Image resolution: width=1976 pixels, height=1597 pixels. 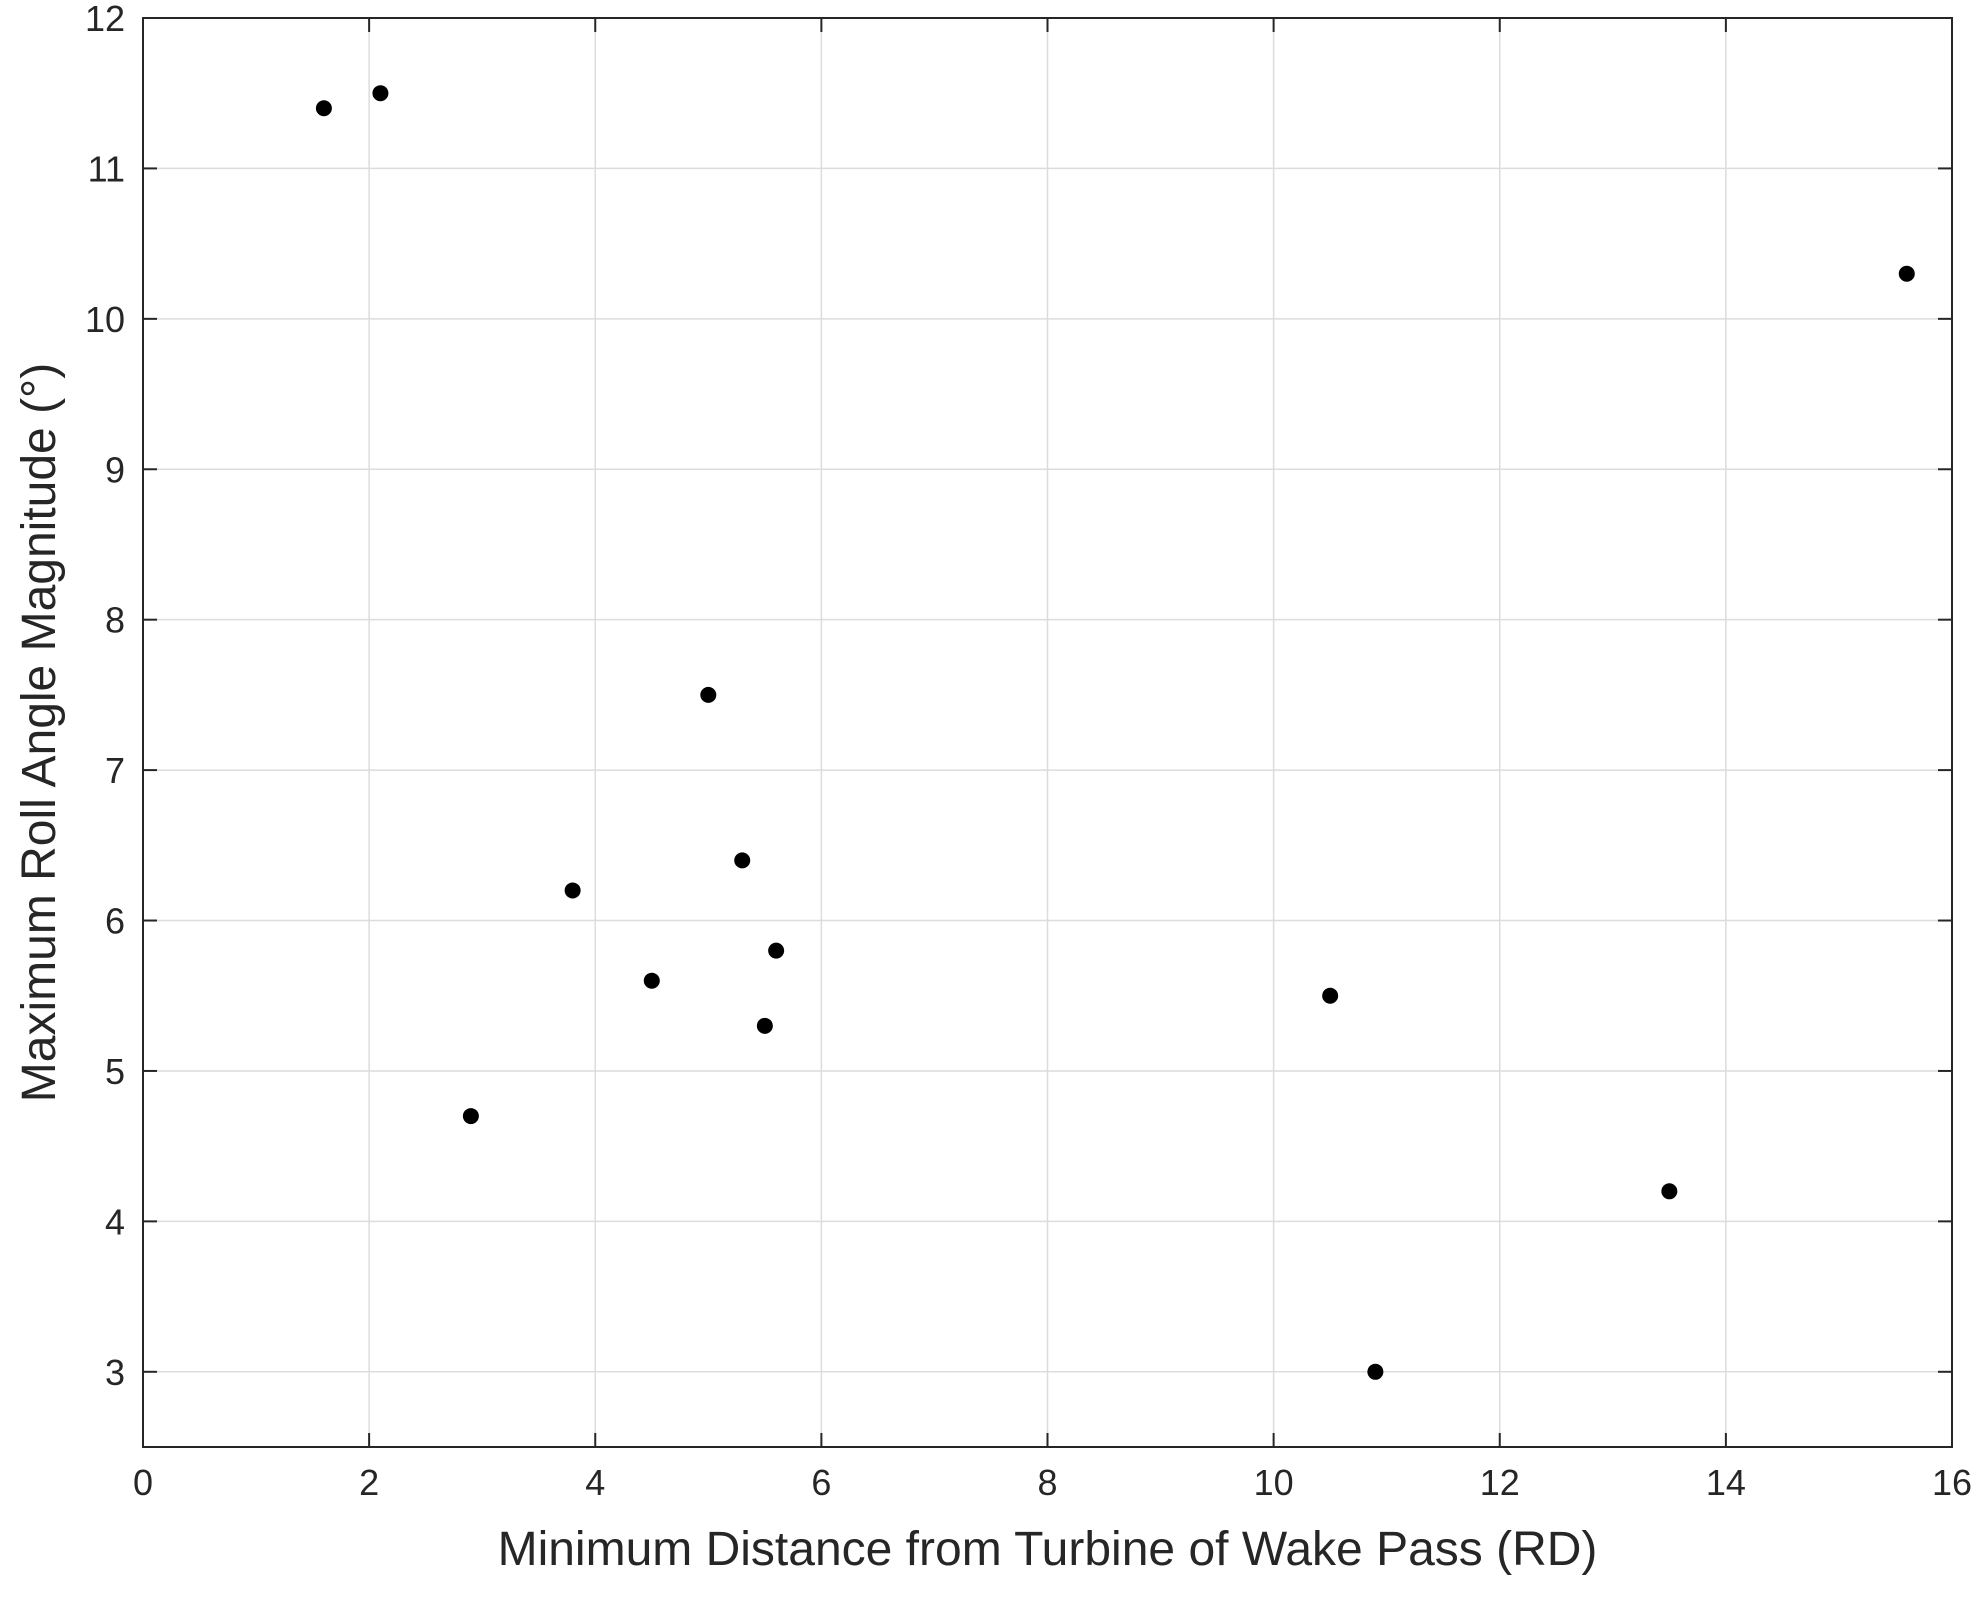 I want to click on y-tick-label: 5, so click(x=115, y=1071).